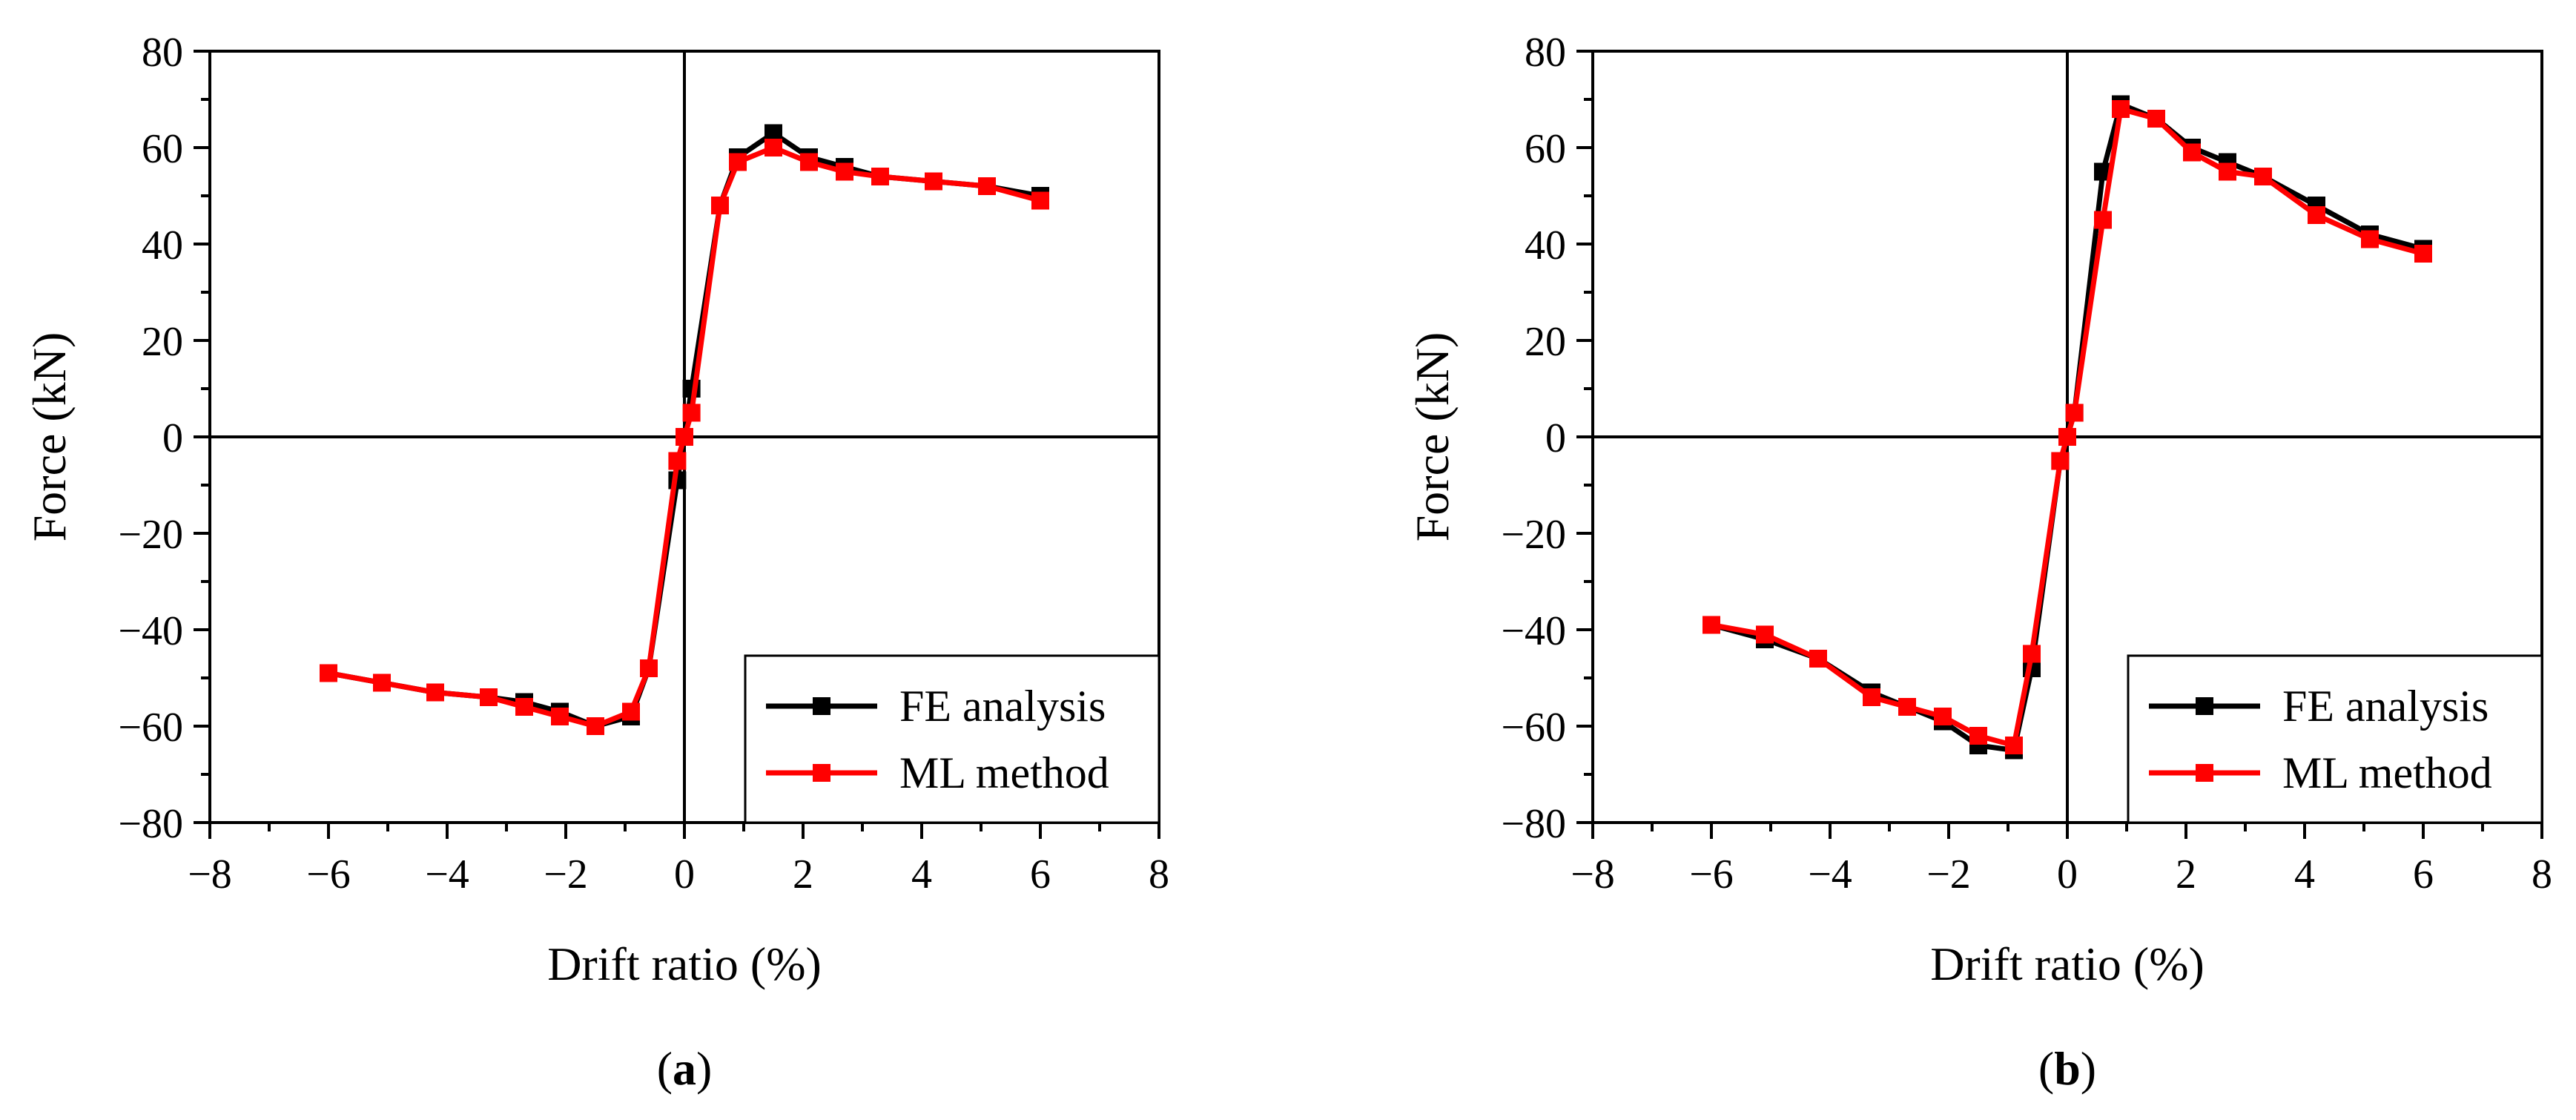 This screenshot has width=2576, height=1120. What do you see at coordinates (685, 1069) in the screenshot?
I see `panel-caption: (a)` at bounding box center [685, 1069].